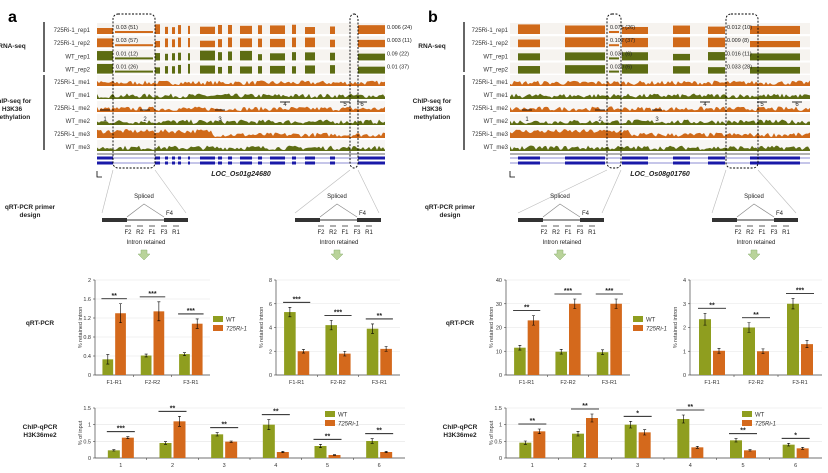 The height and width of the screenshot is (473, 828). Describe the element at coordinates (622, 41) in the screenshot. I see `intron-ratio-value: 0.102 (37)` at that location.